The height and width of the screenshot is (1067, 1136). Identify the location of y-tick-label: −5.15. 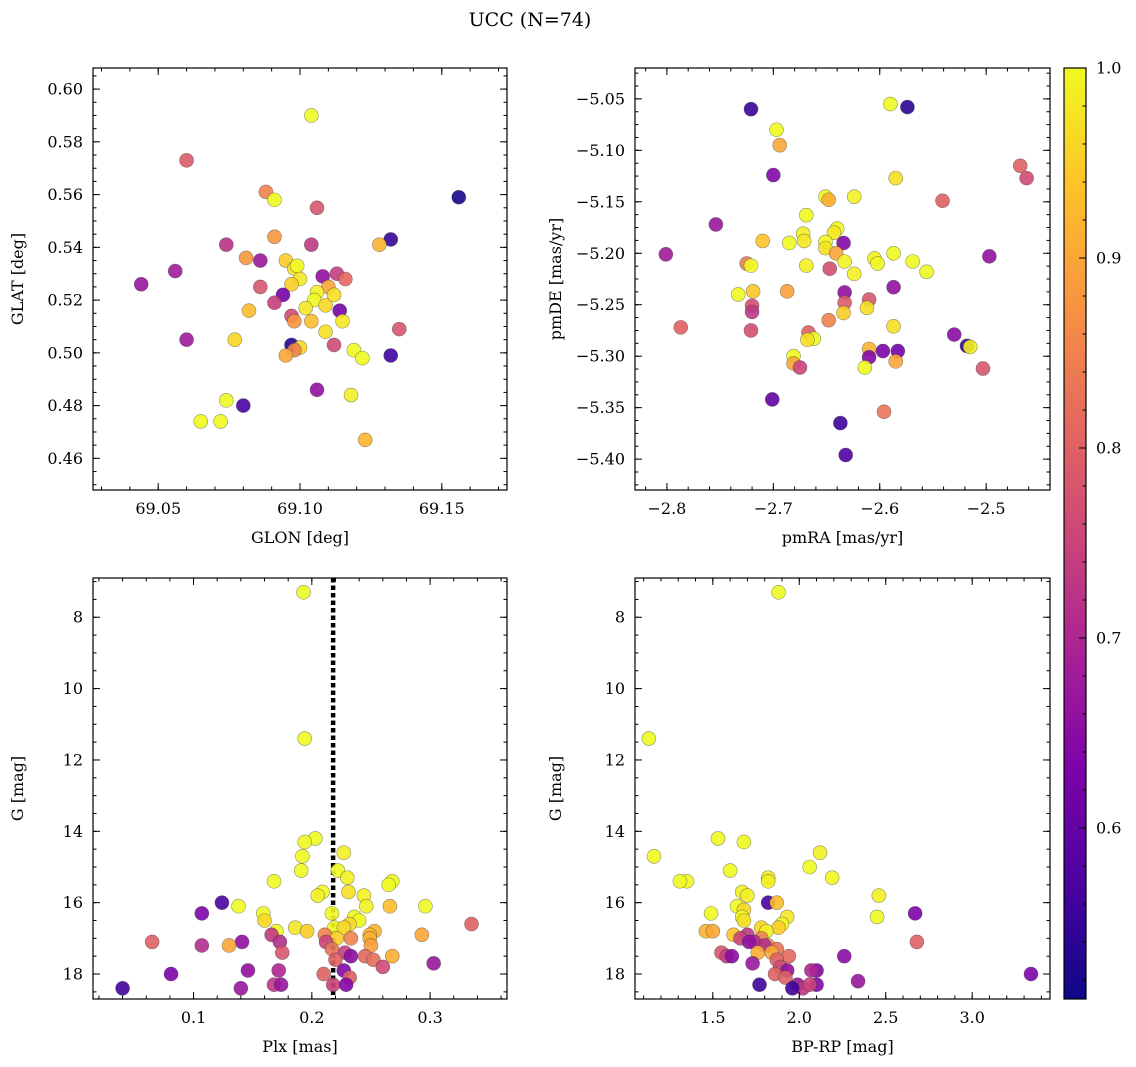
(600, 201).